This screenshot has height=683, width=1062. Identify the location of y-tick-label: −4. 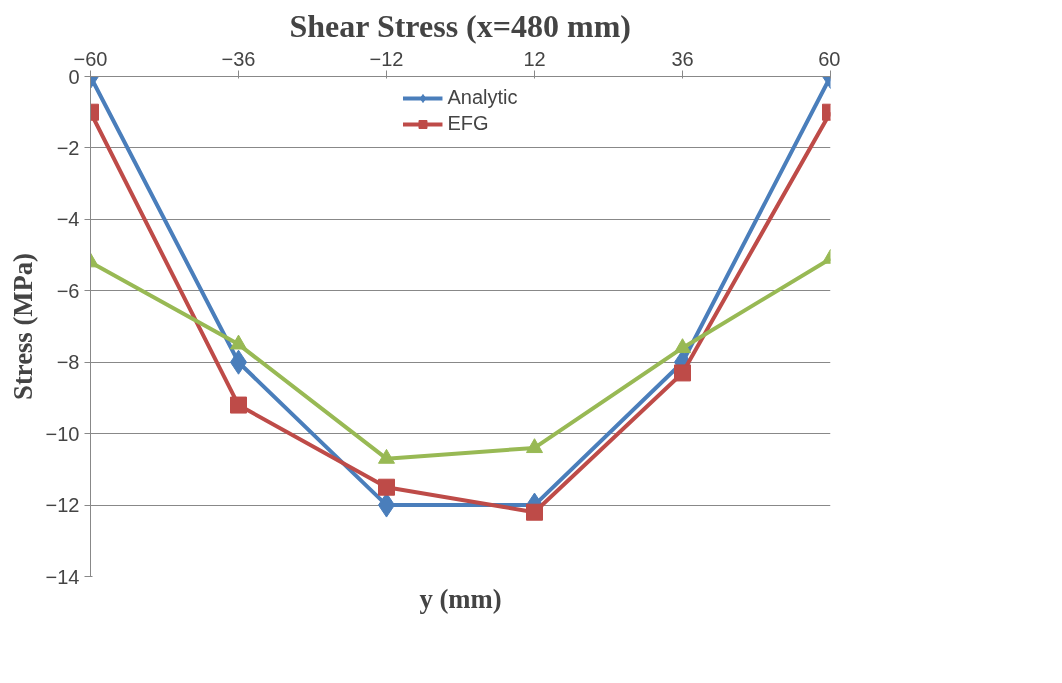
(68, 219).